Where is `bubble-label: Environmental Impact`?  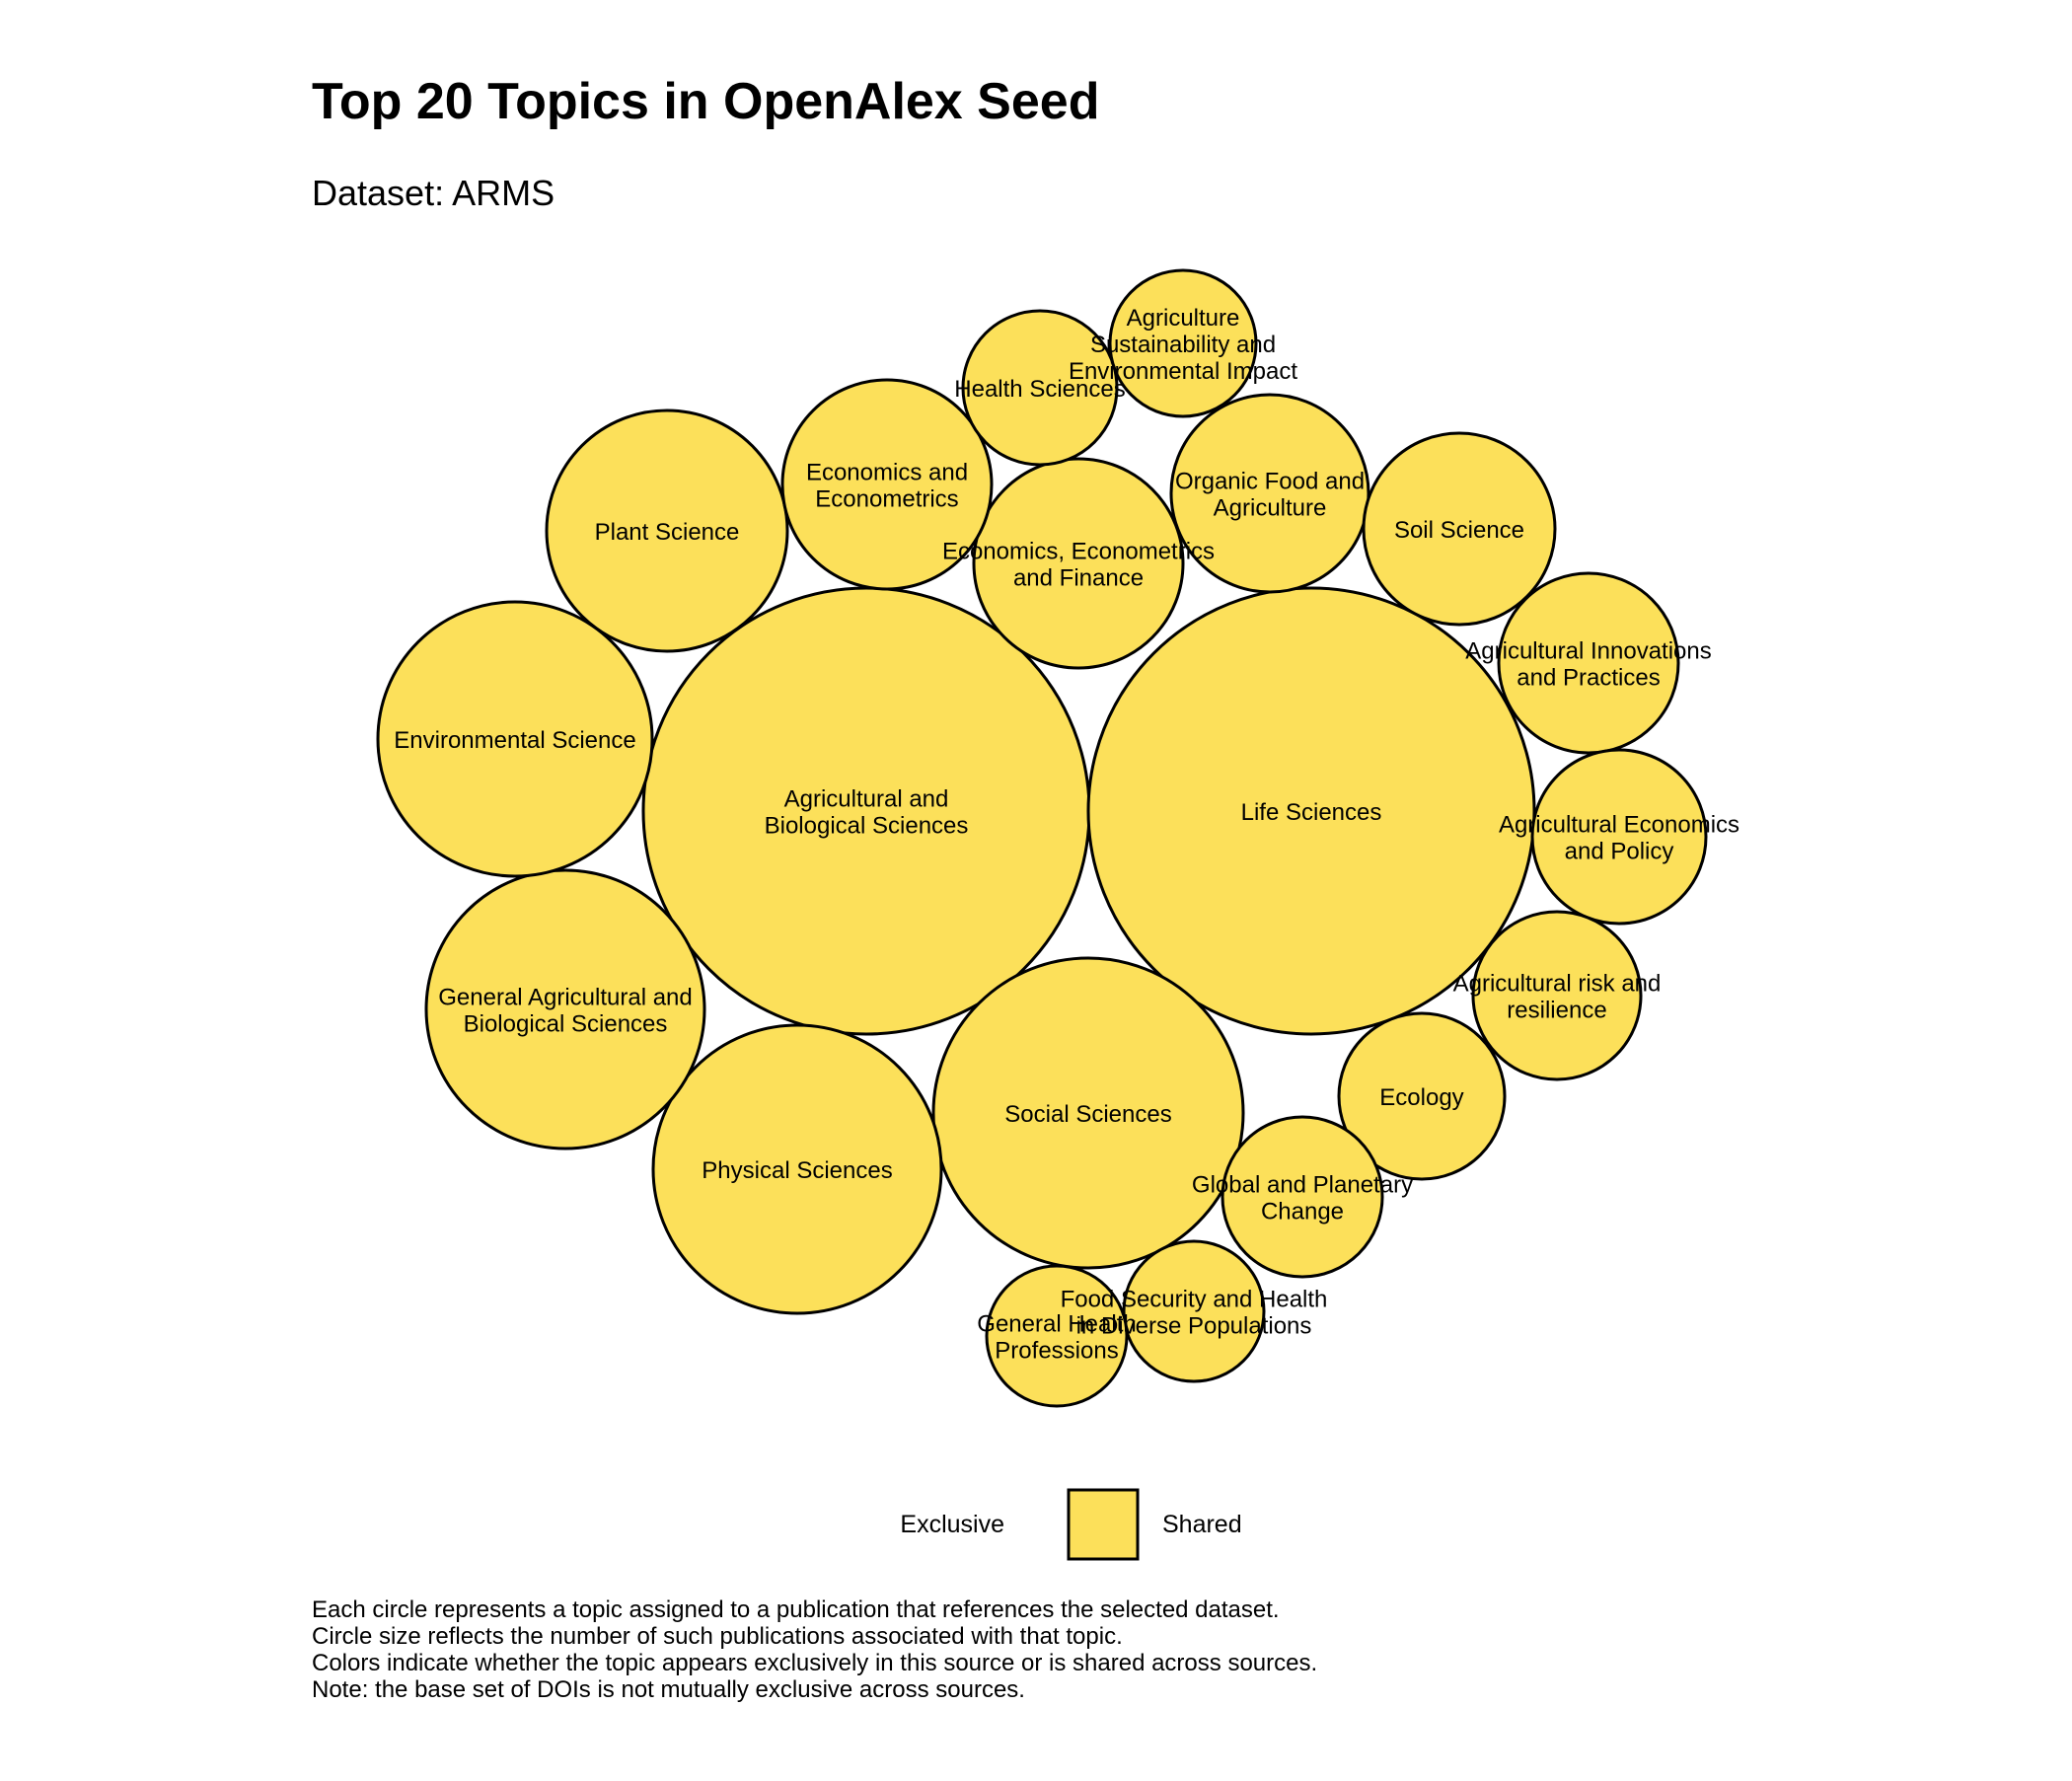 bubble-label: Environmental Impact is located at coordinates (1183, 371).